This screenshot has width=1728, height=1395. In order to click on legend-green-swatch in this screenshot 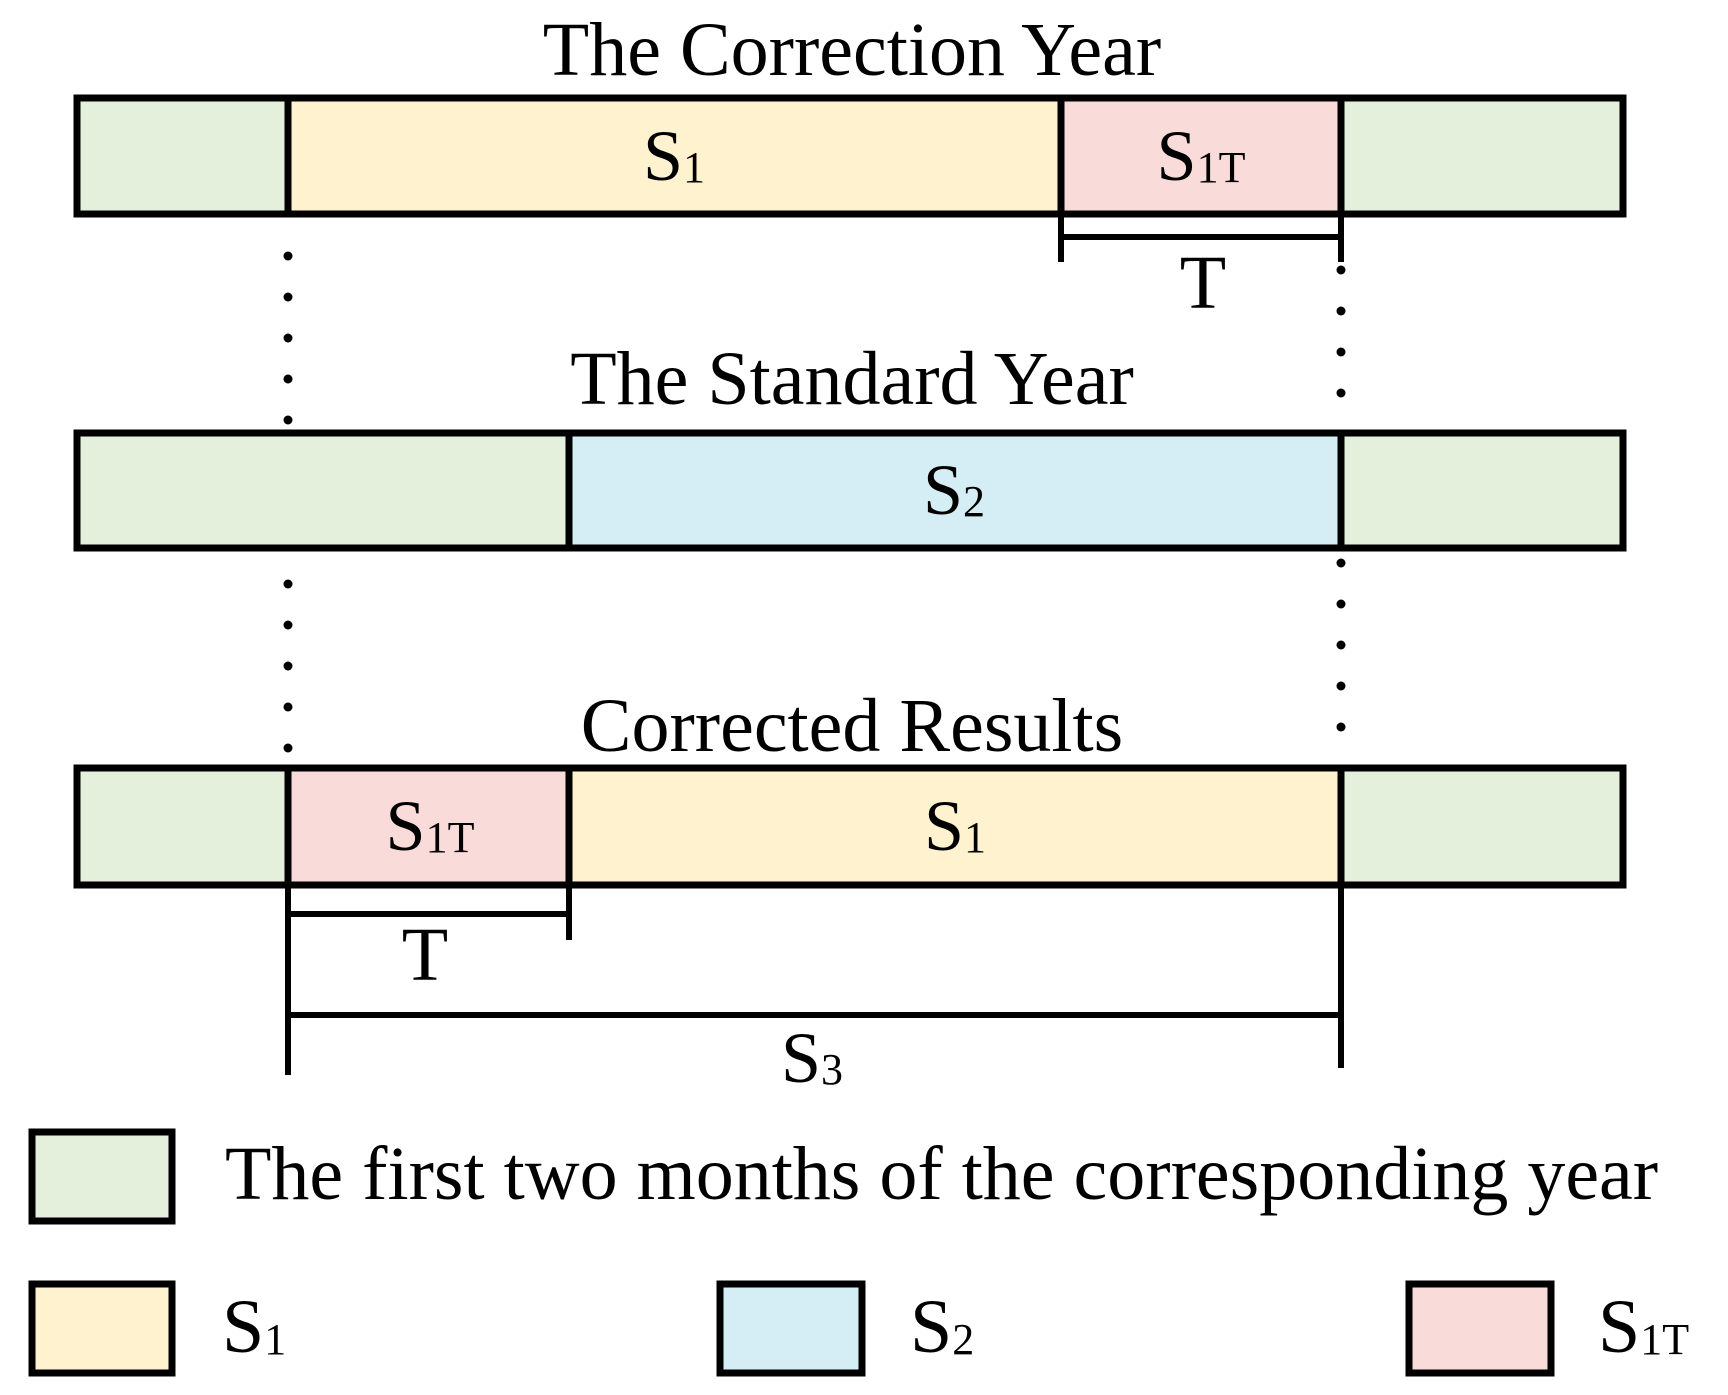, I will do `click(102, 1176)`.